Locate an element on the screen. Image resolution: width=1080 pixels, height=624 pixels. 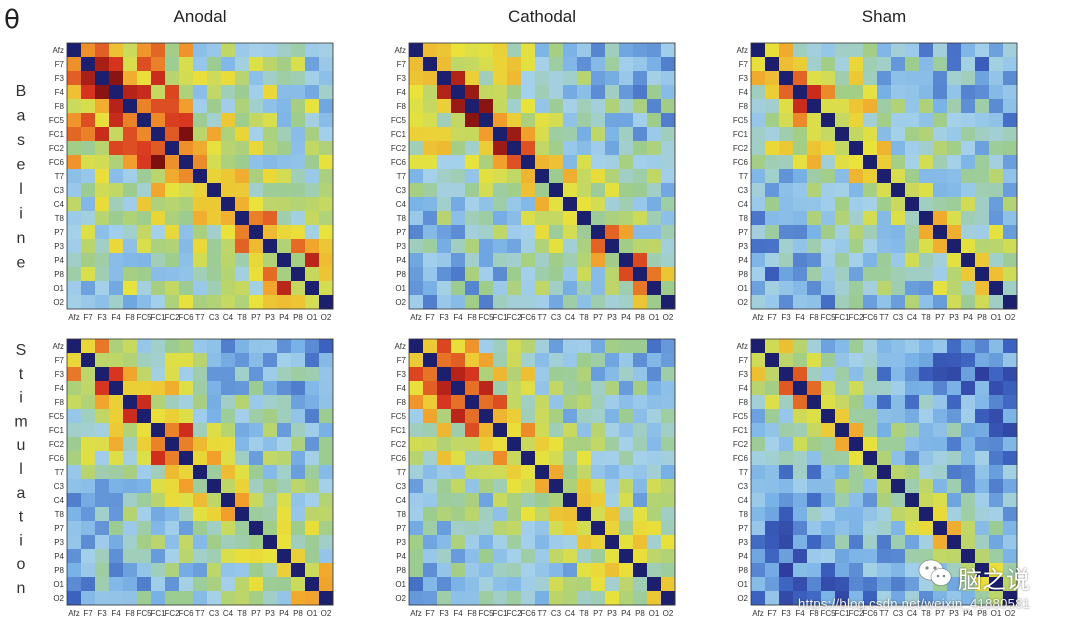
y-tick-label: F4 is located at coordinates (402, 92).